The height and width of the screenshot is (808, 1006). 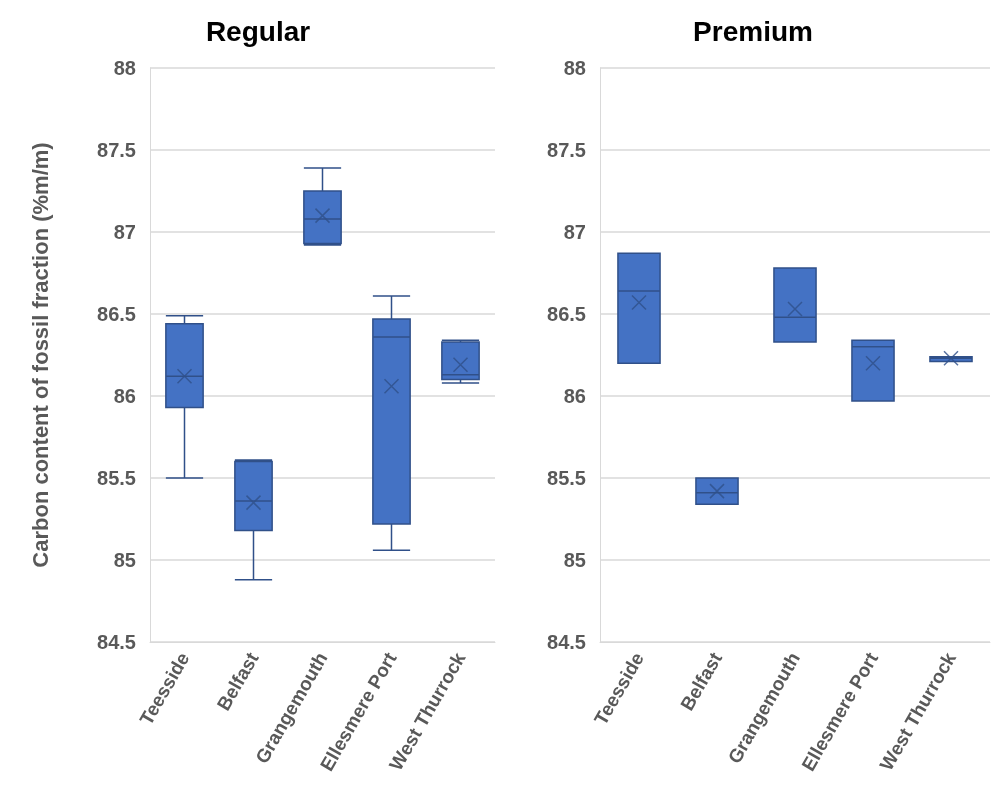 What do you see at coordinates (258, 31) in the screenshot?
I see `chart-title: Regular` at bounding box center [258, 31].